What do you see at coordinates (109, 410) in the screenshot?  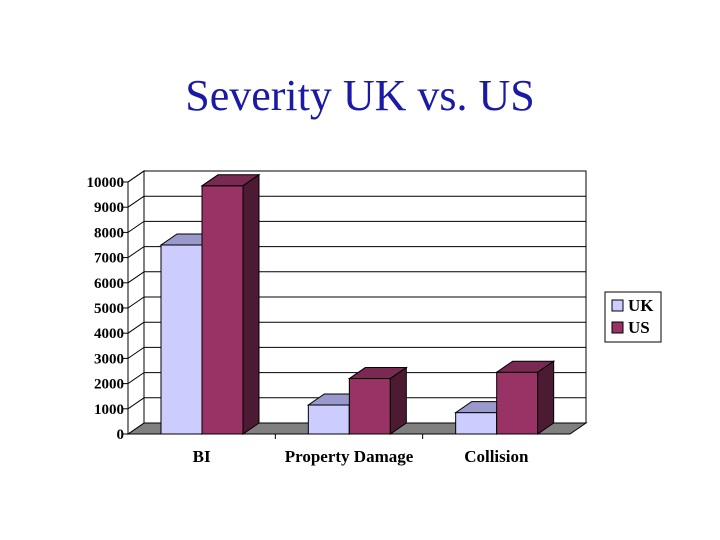 I see `y-tick-label: 1000` at bounding box center [109, 410].